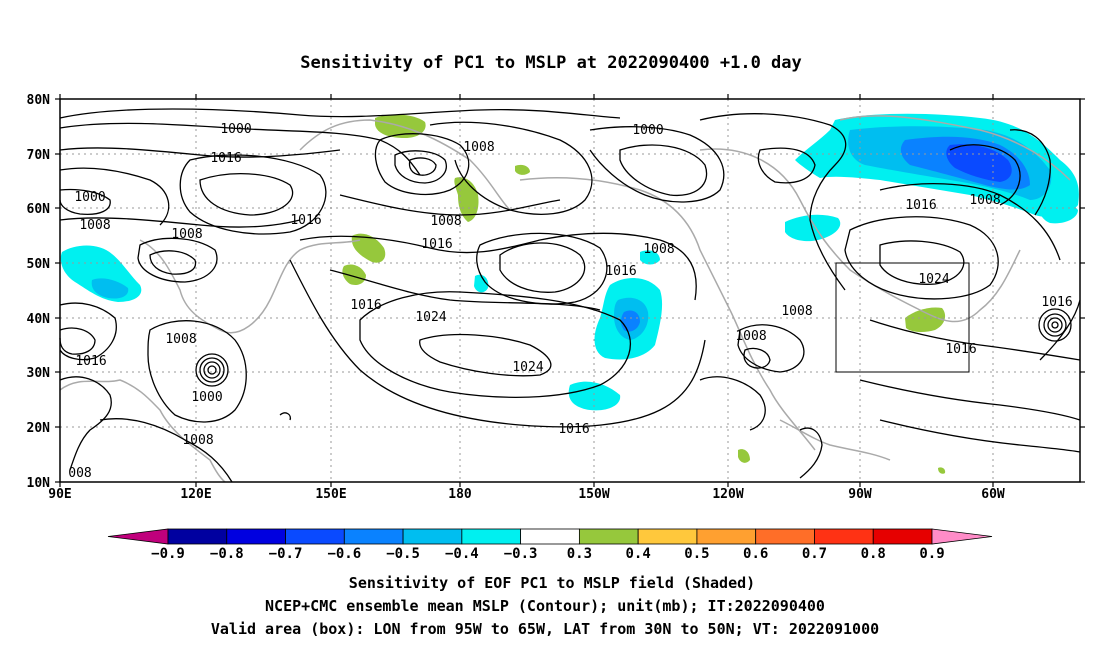  What do you see at coordinates (39, 319) in the screenshot?
I see `lat-label: 40N` at bounding box center [39, 319].